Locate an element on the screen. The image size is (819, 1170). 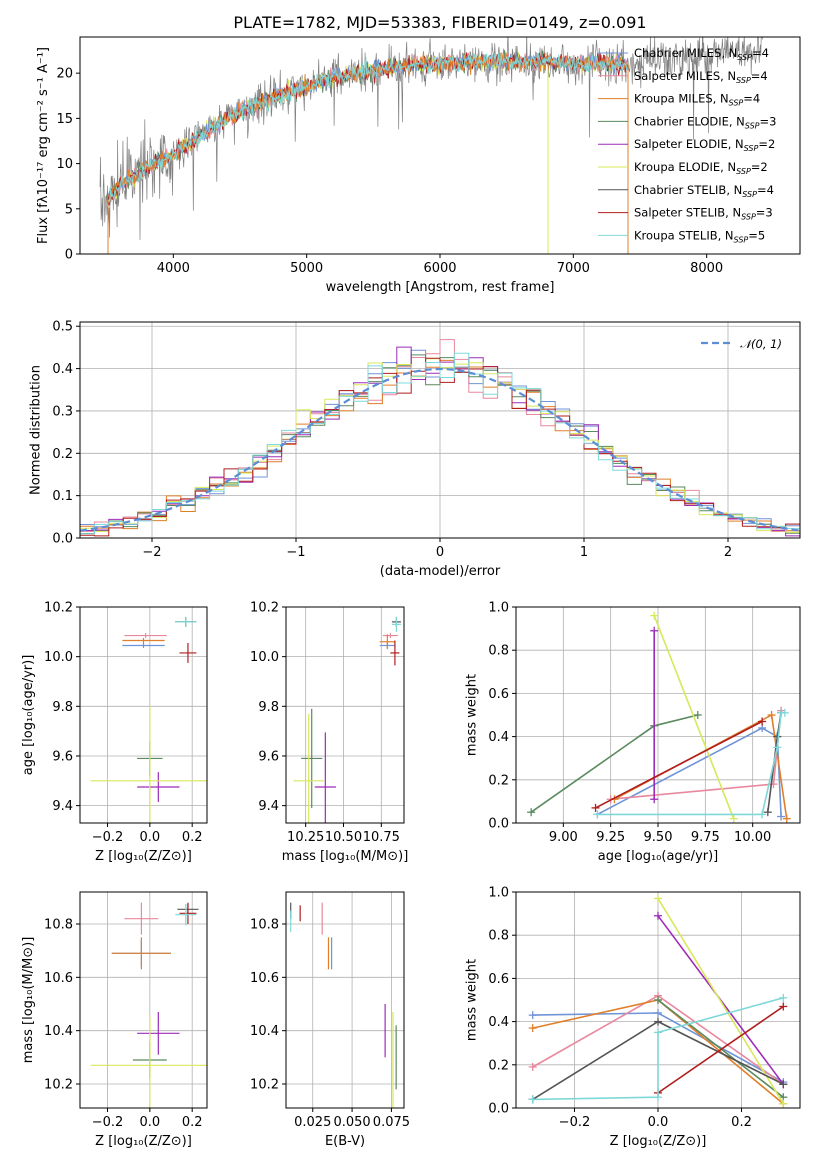
legend-item: Kroupa MILES, NSSP=4 is located at coordinates (679, 100).